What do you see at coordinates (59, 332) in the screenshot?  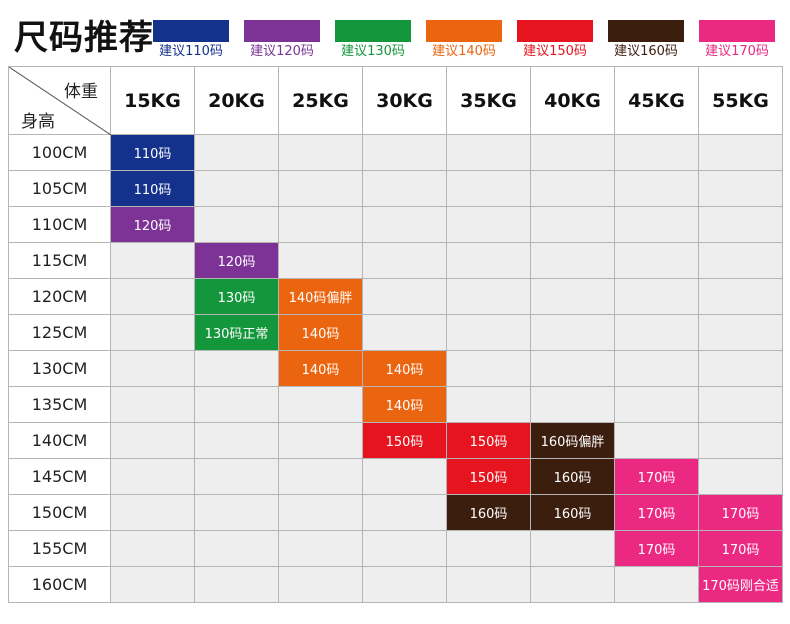 I see `height-row-header: 125CM` at bounding box center [59, 332].